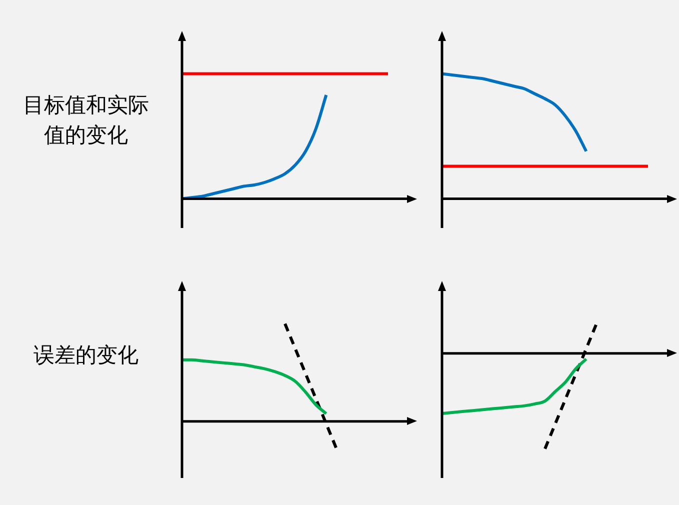 The image size is (679, 505). Describe the element at coordinates (86, 120) in the screenshot. I see `y-axis-title: 目标值和实际值的变化` at that location.